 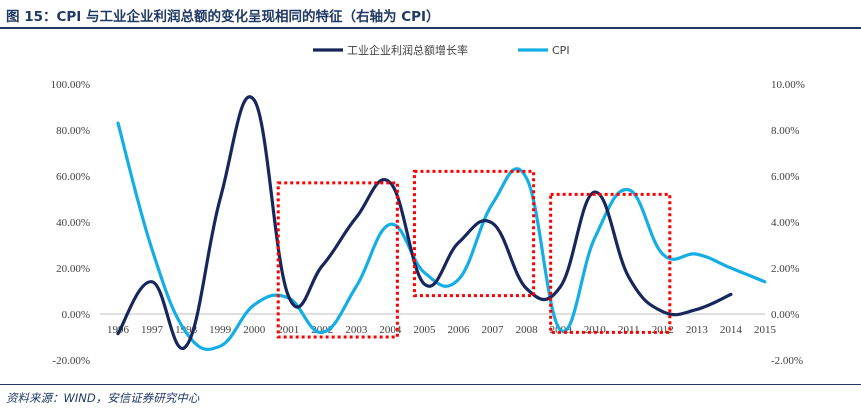 I want to click on left-tick-label: -20.00%, so click(x=71, y=361).